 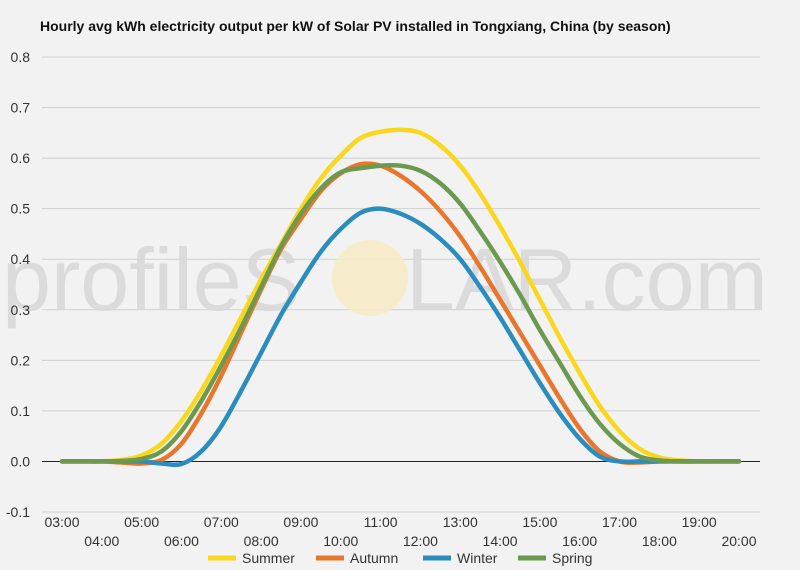 I want to click on x-tick-label: 08:00, so click(x=261, y=541).